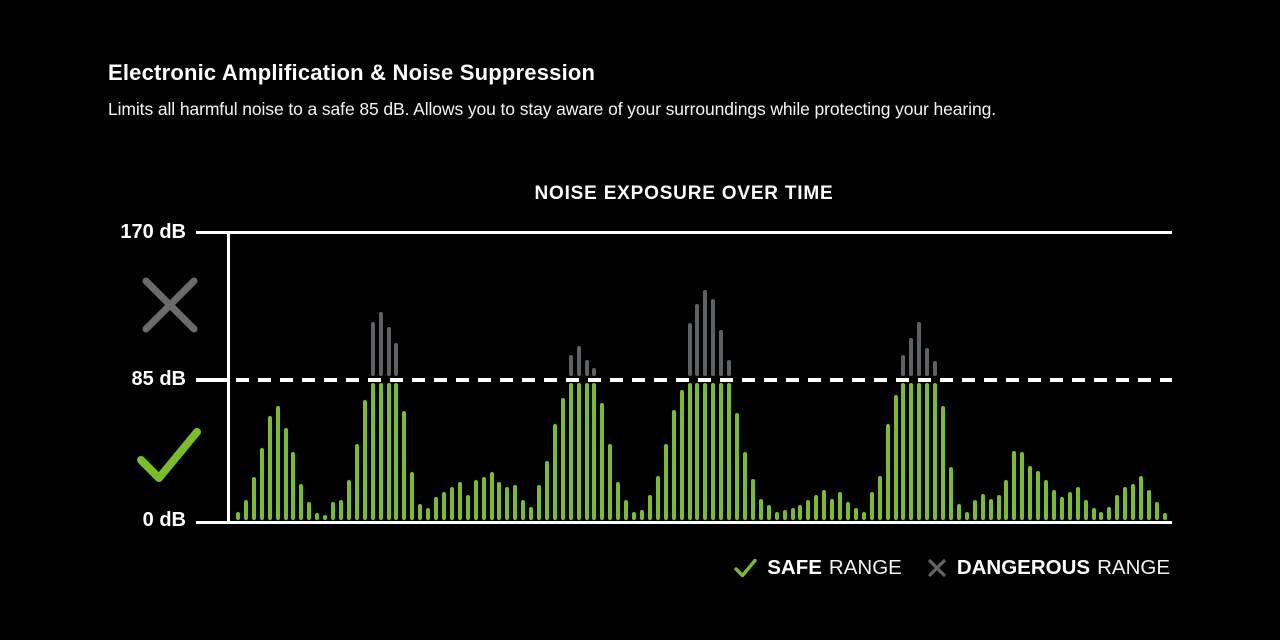  I want to click on legend-dangerous-label: DANGEROUS, so click(1023, 567).